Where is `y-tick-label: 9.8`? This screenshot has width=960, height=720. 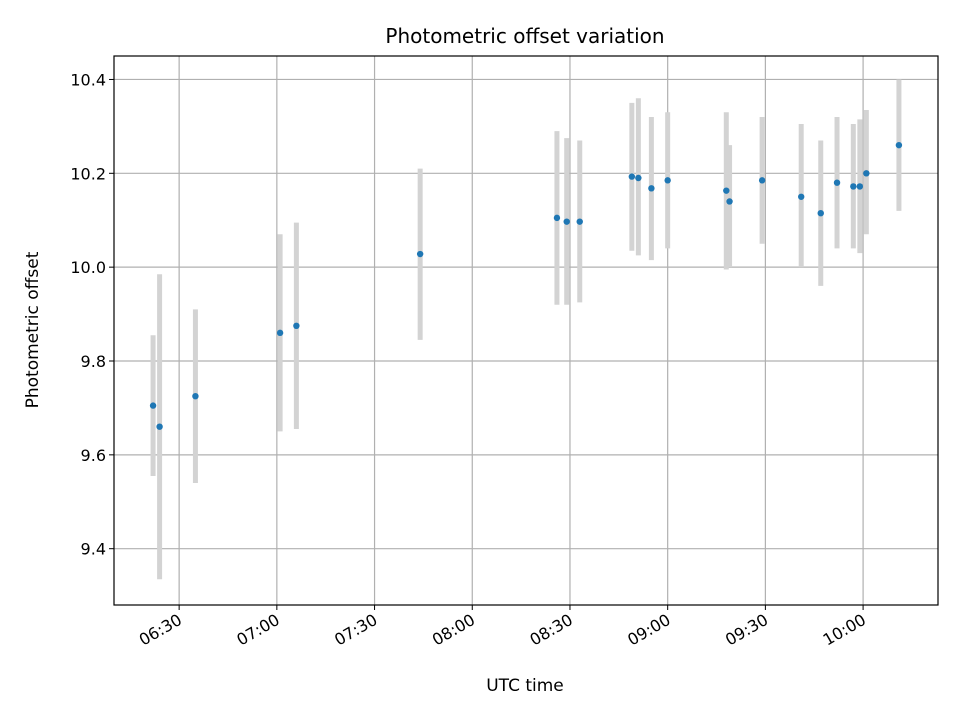
y-tick-label: 9.8 is located at coordinates (93, 361).